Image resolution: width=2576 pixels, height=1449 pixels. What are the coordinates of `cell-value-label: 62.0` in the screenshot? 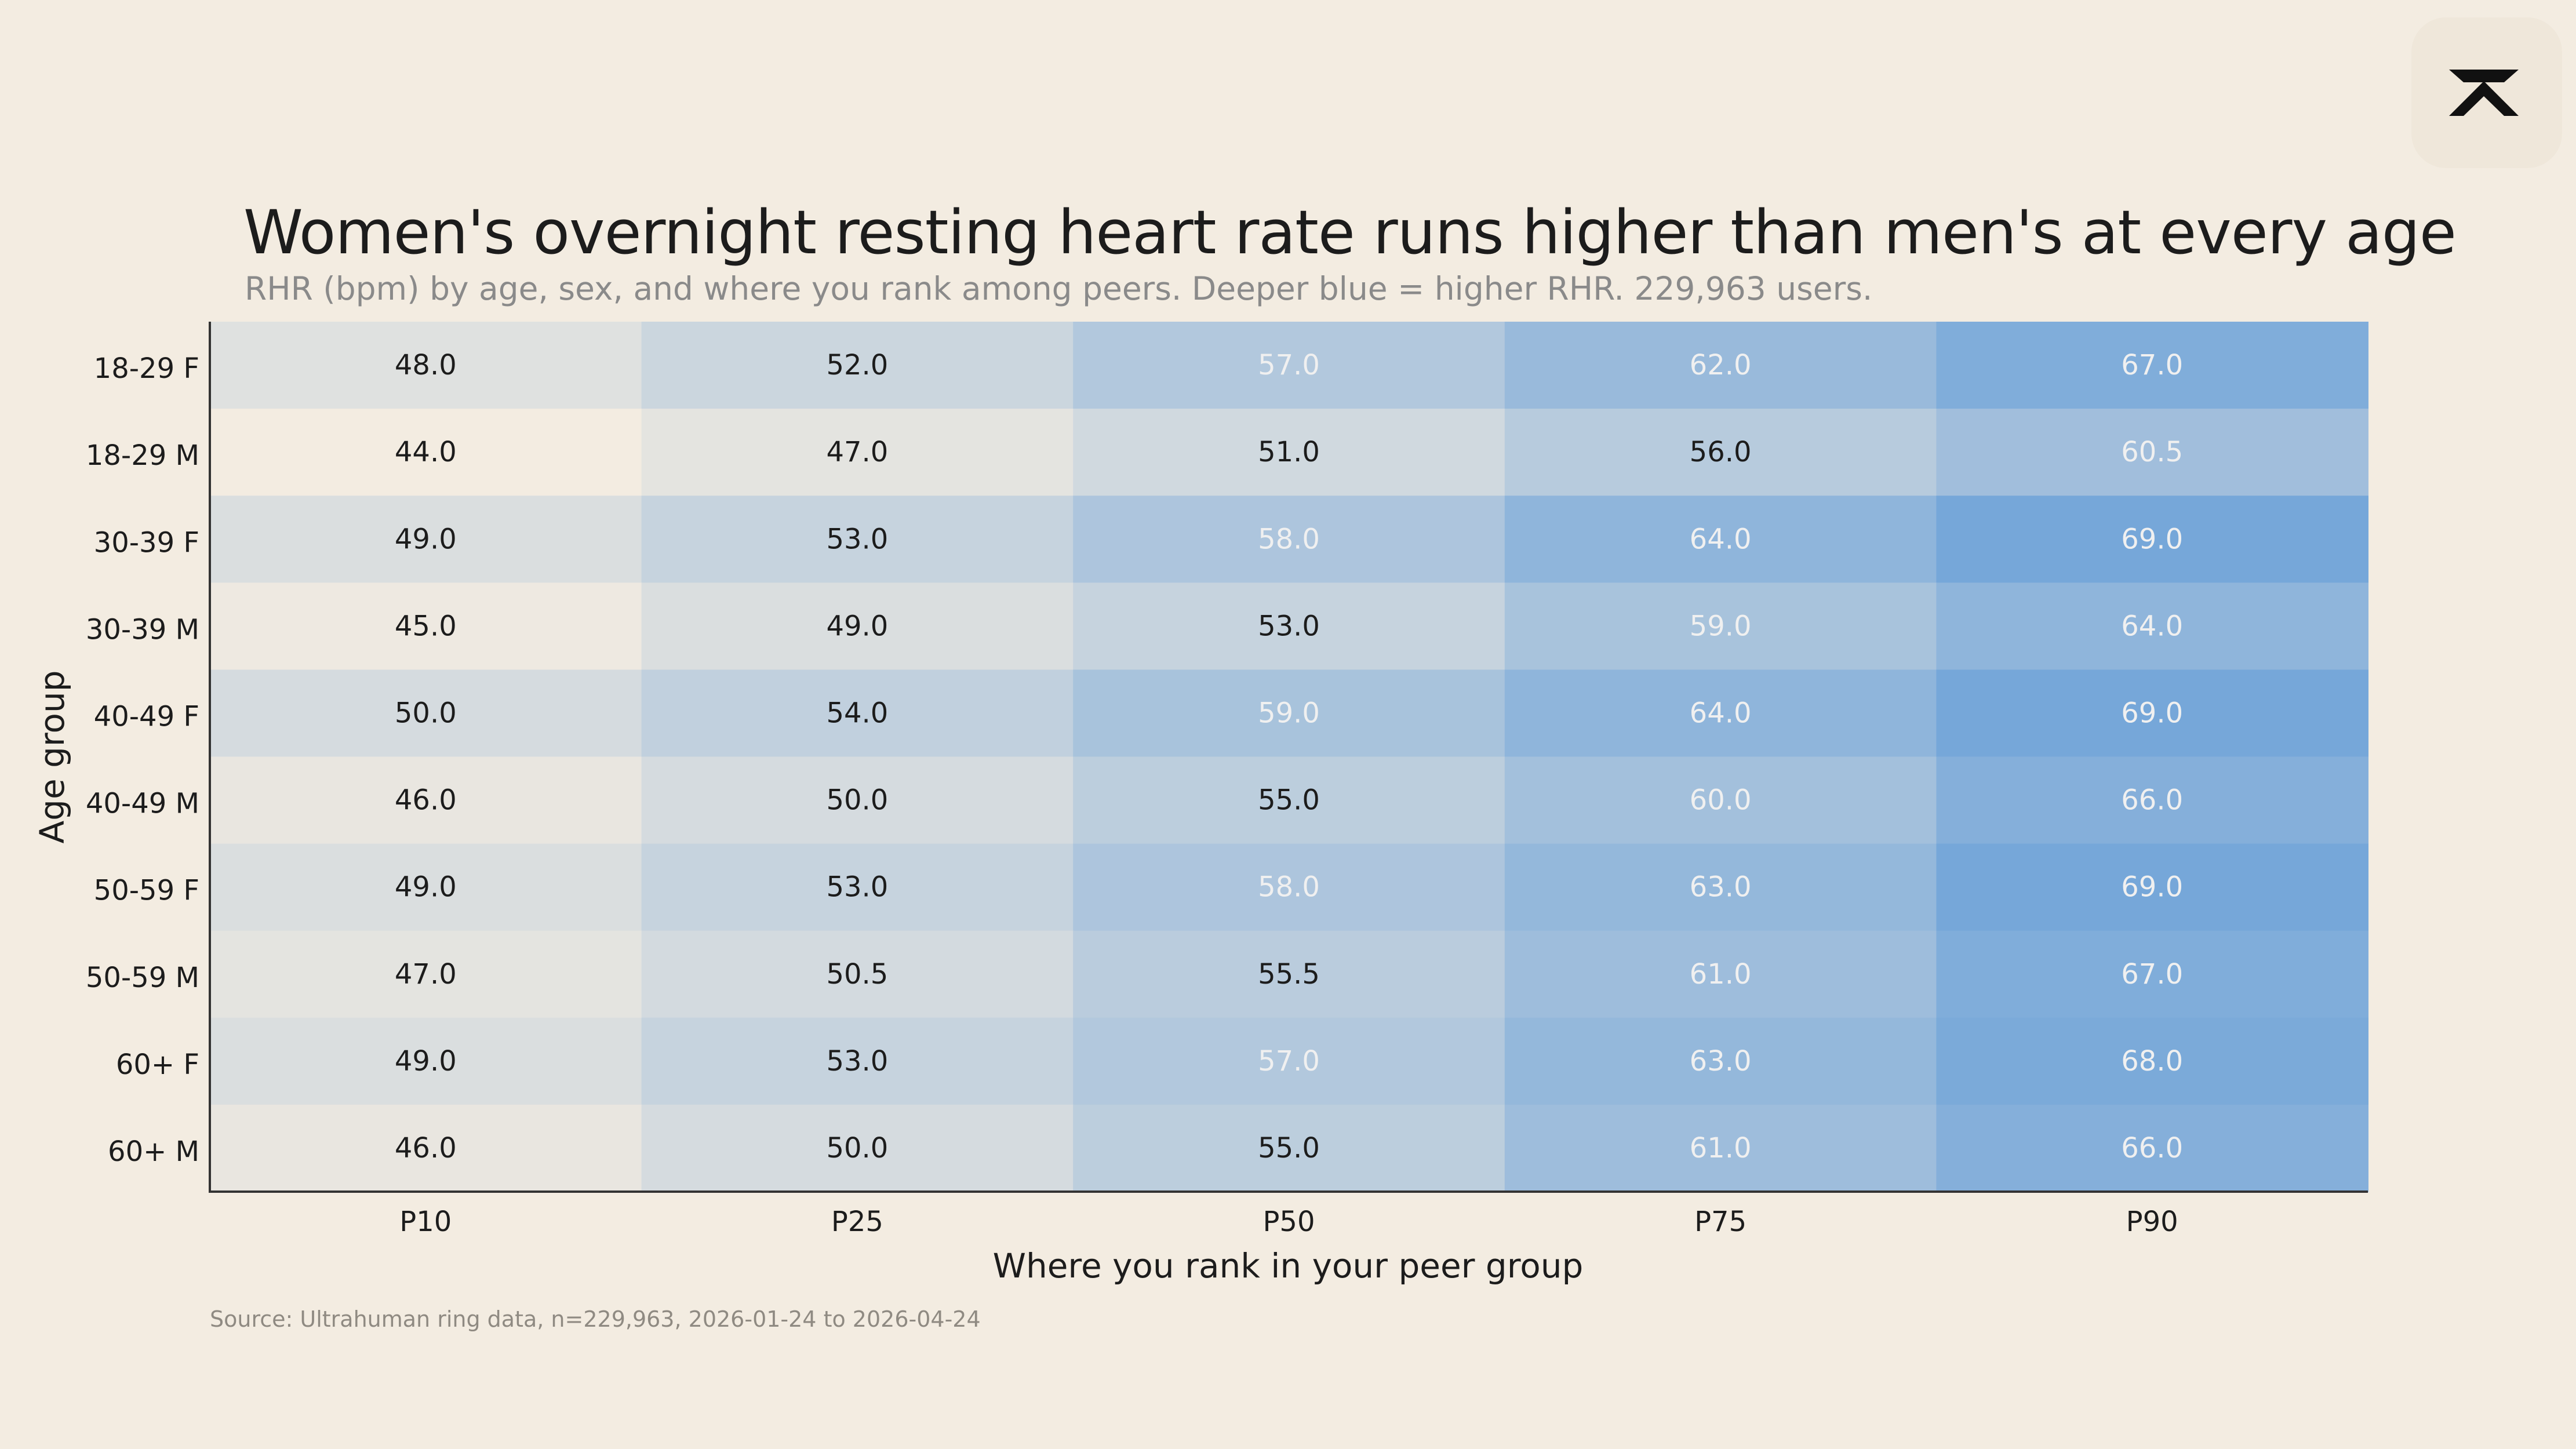 It's located at (1721, 365).